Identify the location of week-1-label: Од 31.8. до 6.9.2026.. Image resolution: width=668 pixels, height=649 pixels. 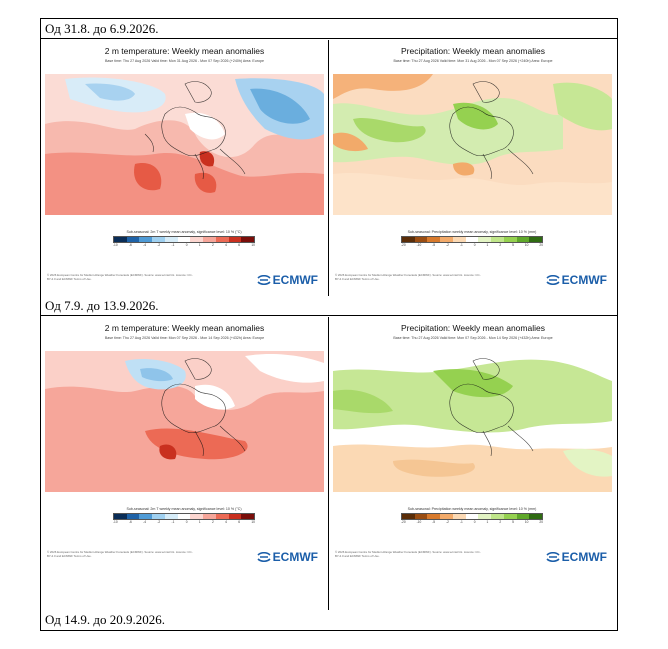
(102, 28).